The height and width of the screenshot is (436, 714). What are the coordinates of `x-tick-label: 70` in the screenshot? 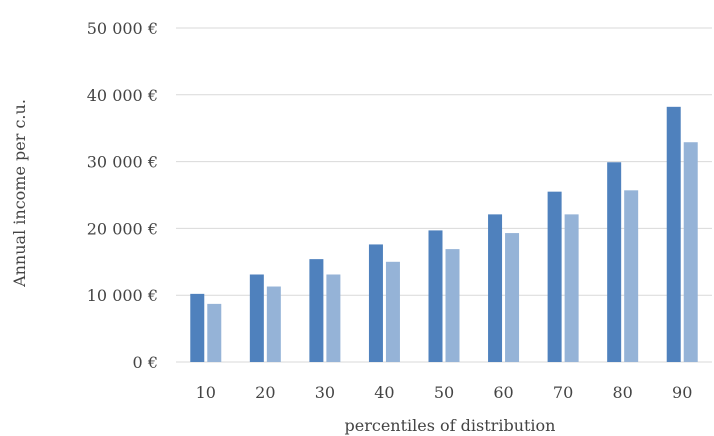 It's located at (563, 392).